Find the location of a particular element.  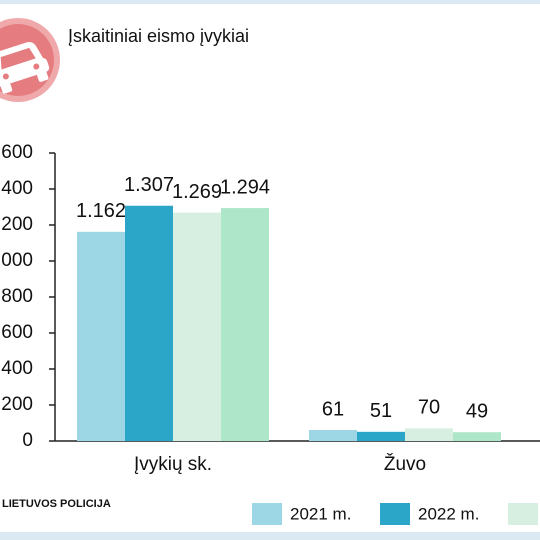

logo-text: LIETUVOS POLICIJA is located at coordinates (56, 504).